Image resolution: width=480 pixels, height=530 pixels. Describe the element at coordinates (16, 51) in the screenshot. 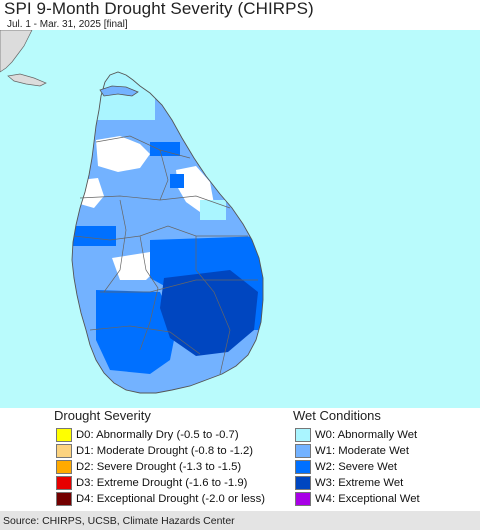

I see `india-mainland` at that location.